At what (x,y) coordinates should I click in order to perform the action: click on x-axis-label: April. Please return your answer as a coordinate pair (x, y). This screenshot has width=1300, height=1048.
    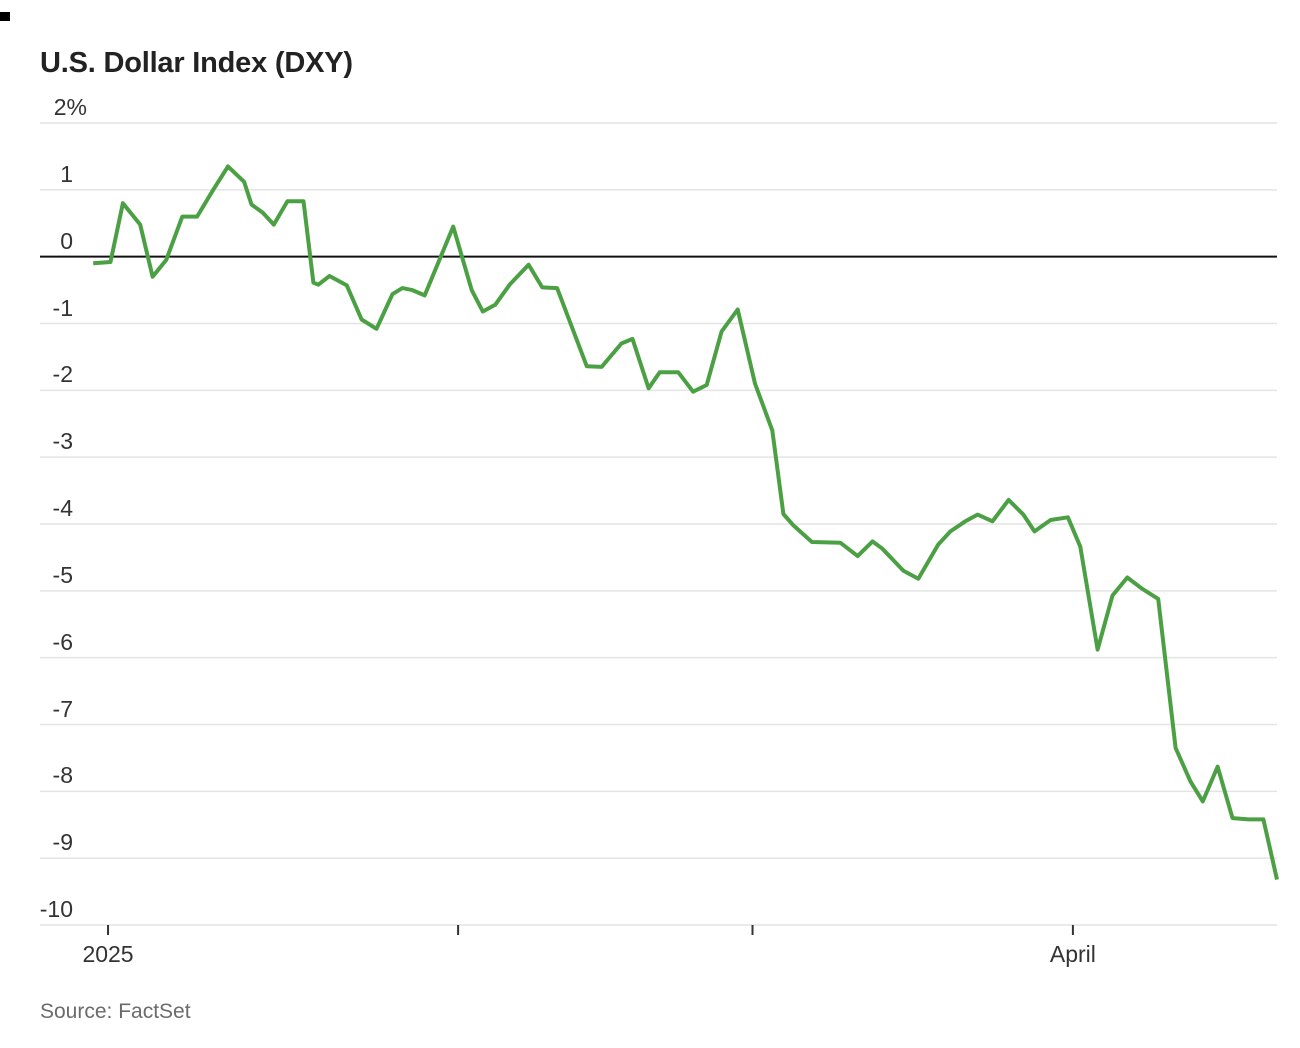
    Looking at the image, I should click on (1072, 954).